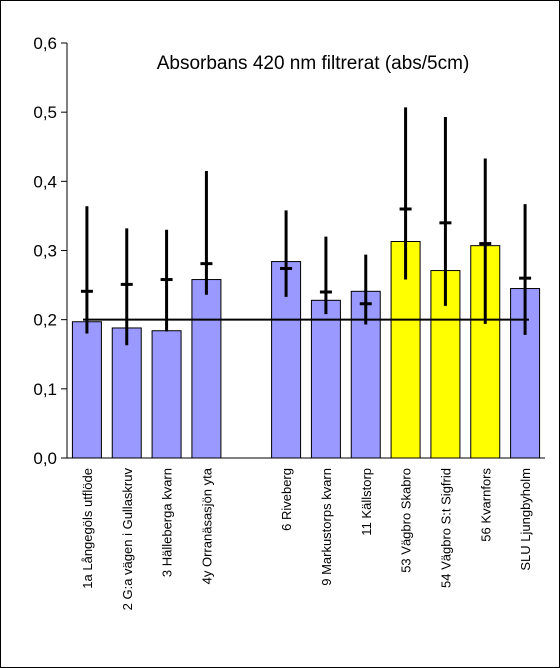 This screenshot has height=668, width=560. I want to click on x-tick-label: 53 Vägbro Skabro, so click(406, 520).